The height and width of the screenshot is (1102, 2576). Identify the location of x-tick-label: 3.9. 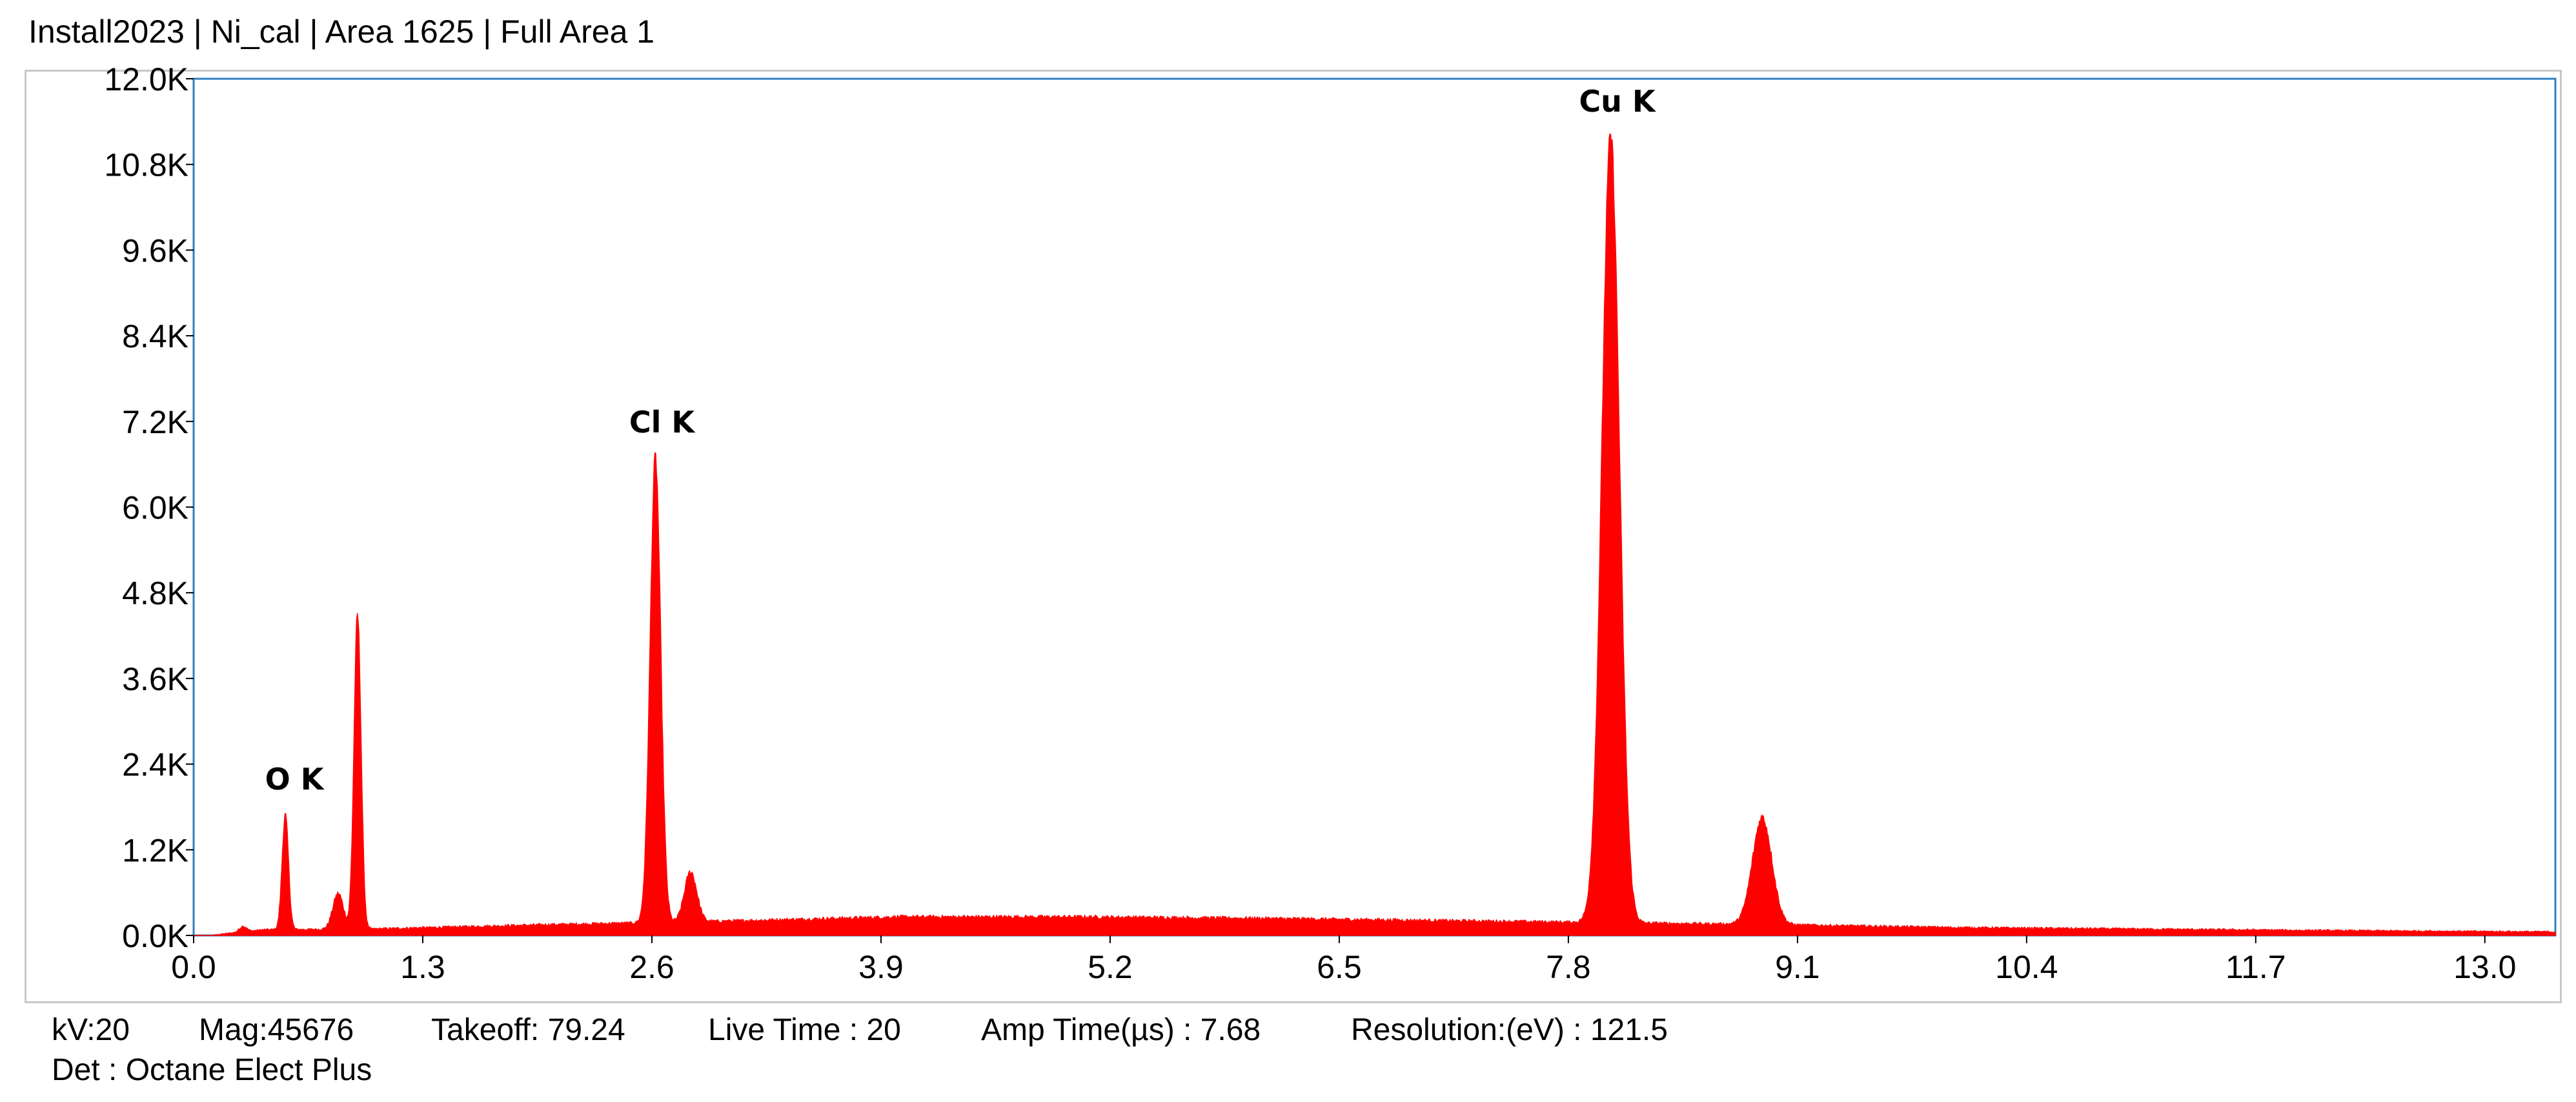
(881, 967).